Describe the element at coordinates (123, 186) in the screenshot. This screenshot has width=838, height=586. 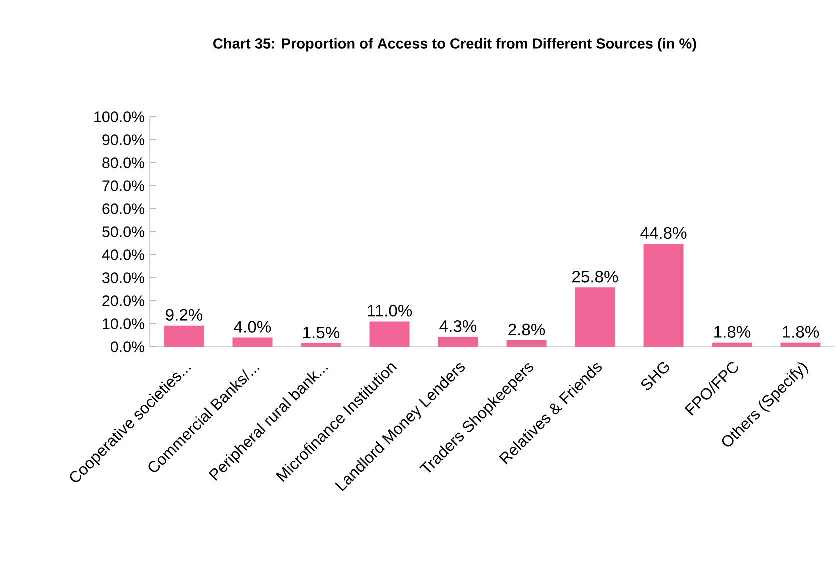
I see `y-tick-label: 70.0%` at that location.